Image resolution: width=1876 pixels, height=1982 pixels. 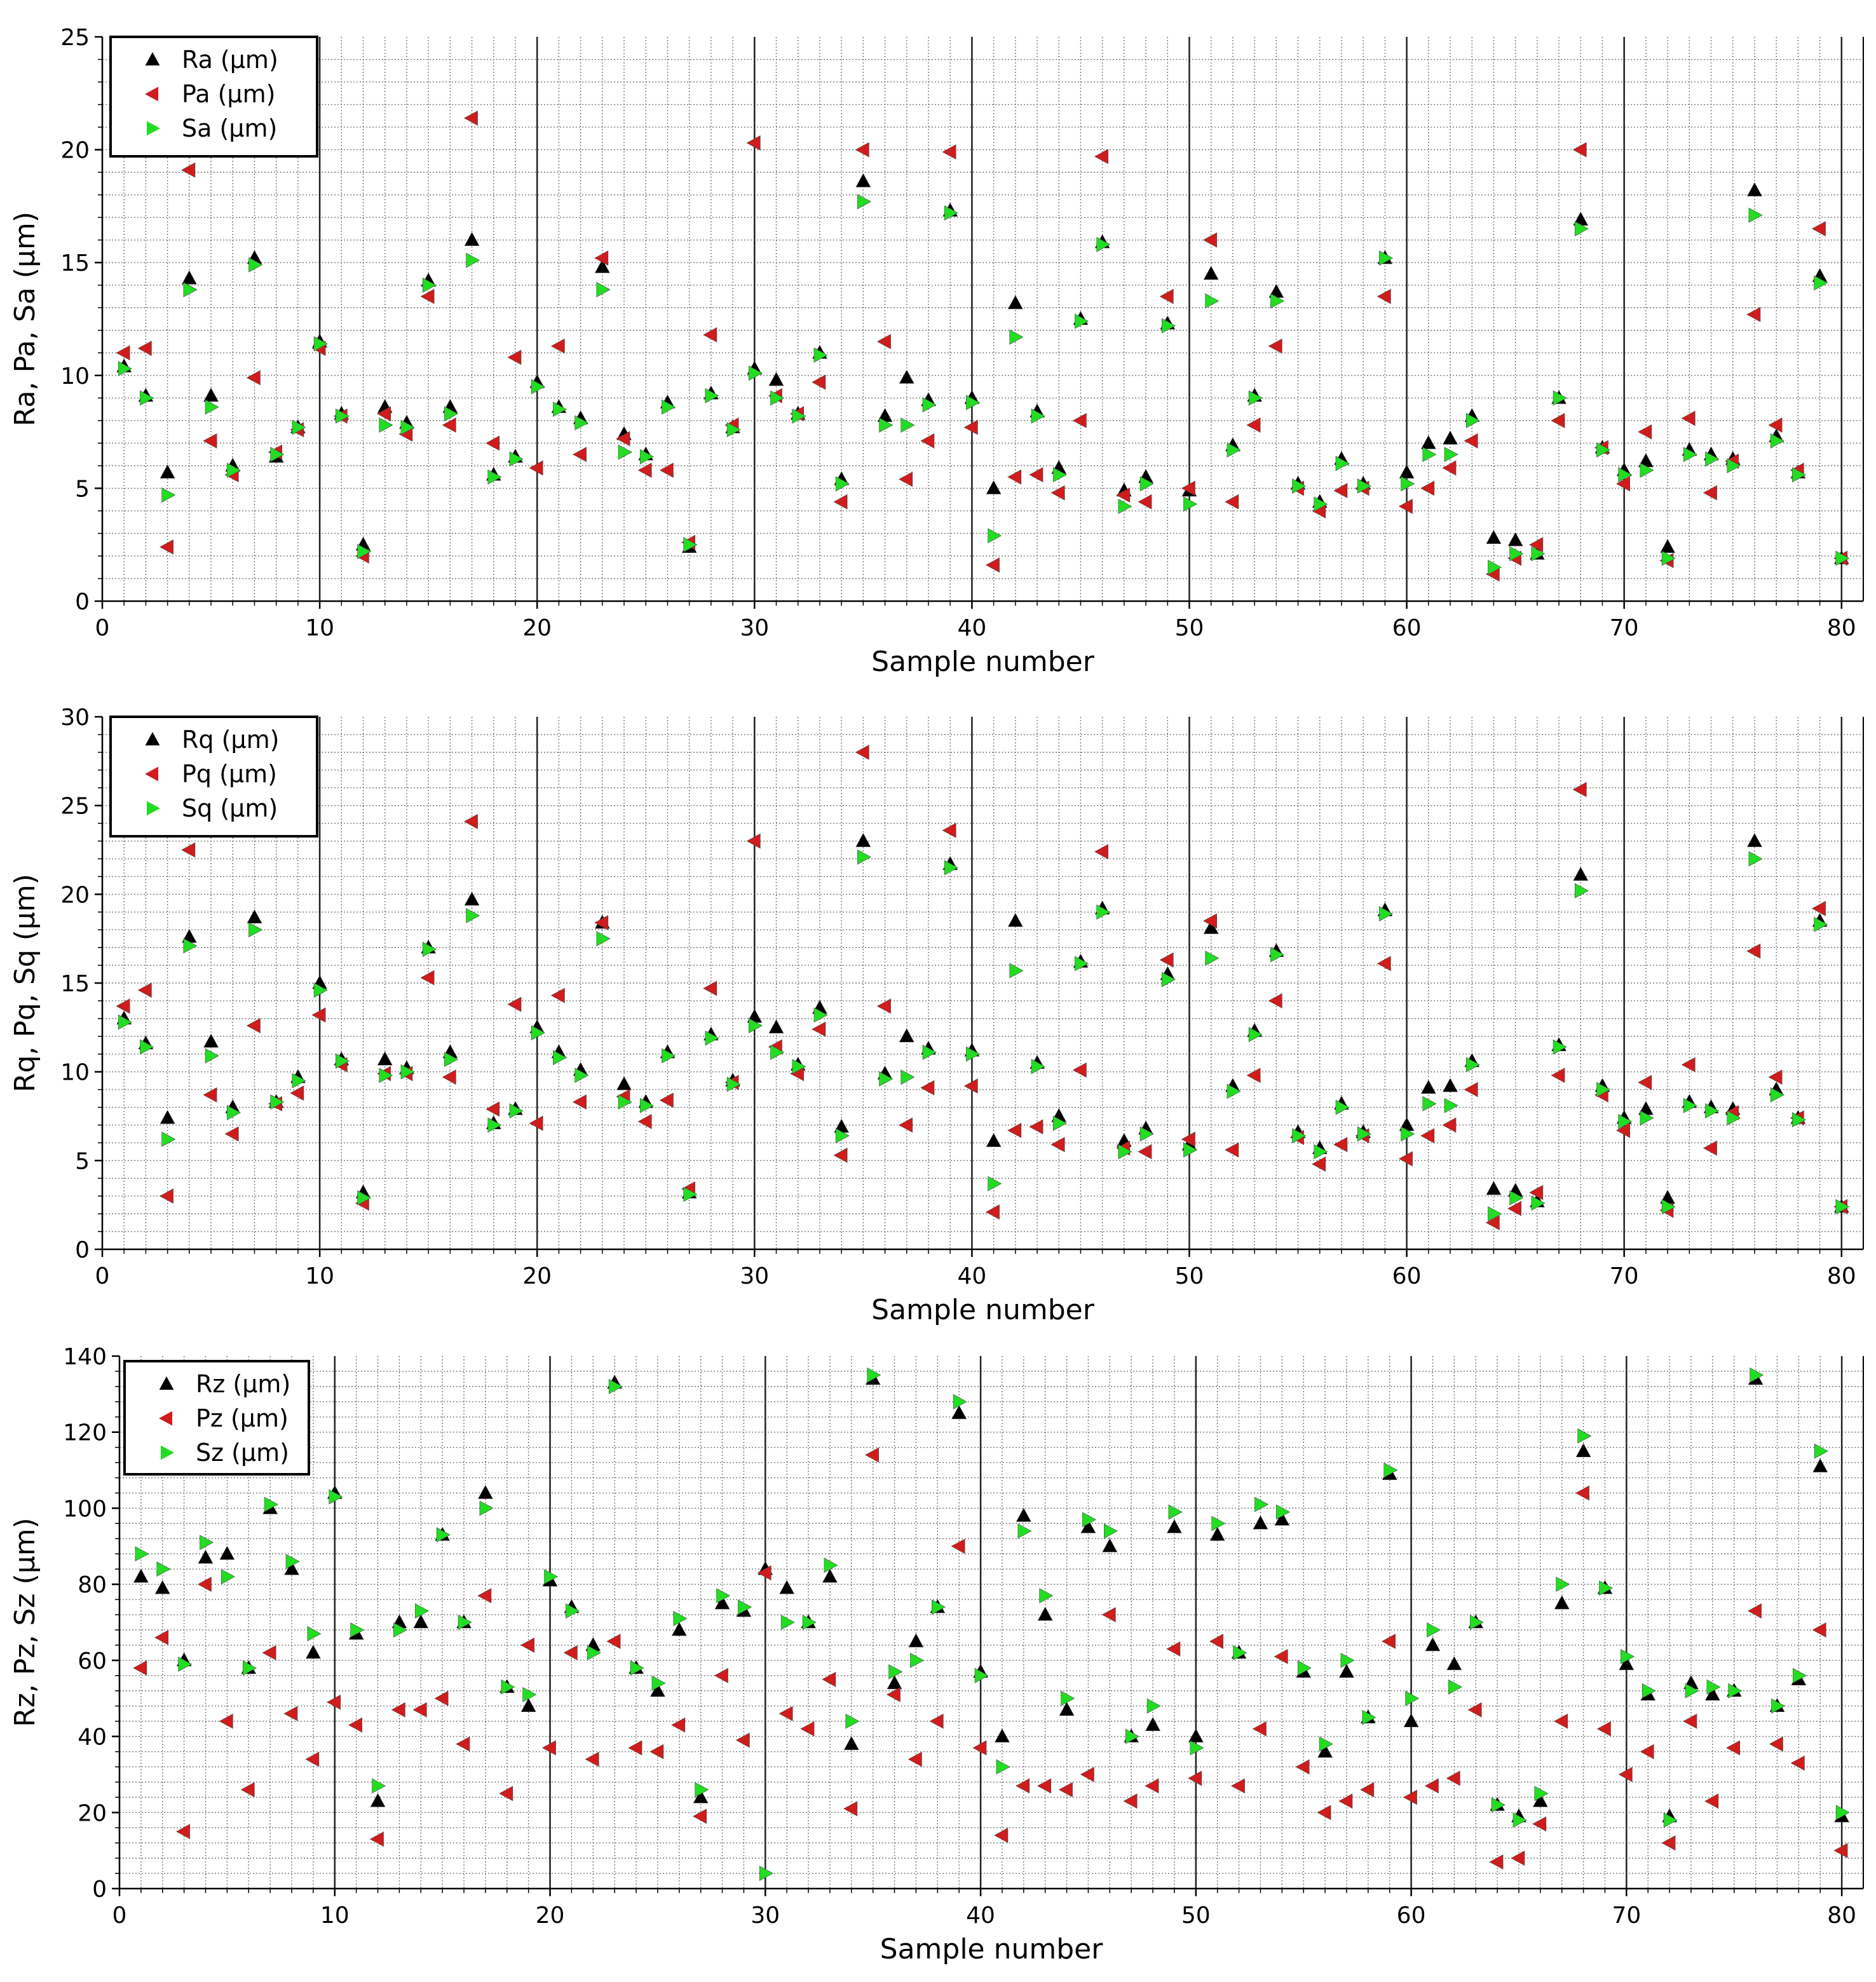 I want to click on legend-box, so click(x=213, y=777).